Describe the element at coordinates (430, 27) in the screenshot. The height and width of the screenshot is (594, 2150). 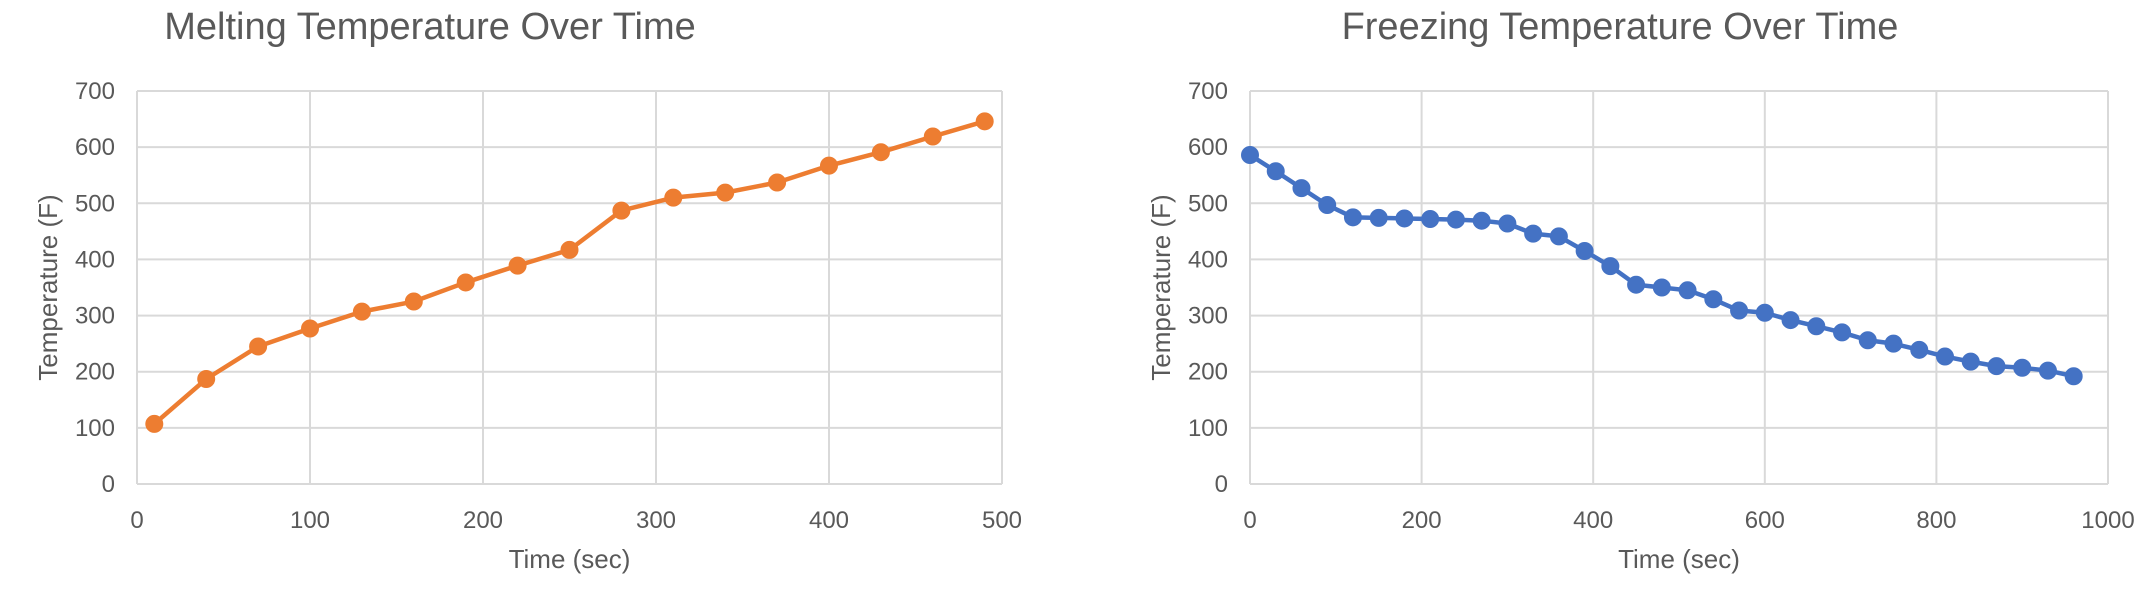
I see `chart-title: Melting Temperature Over Time` at that location.